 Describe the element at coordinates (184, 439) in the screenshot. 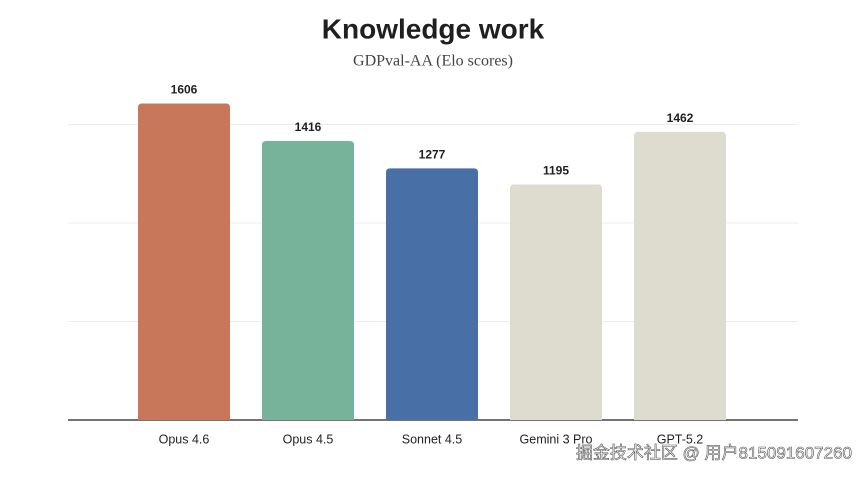

I see `x-tick-label: Opus 4.6` at that location.